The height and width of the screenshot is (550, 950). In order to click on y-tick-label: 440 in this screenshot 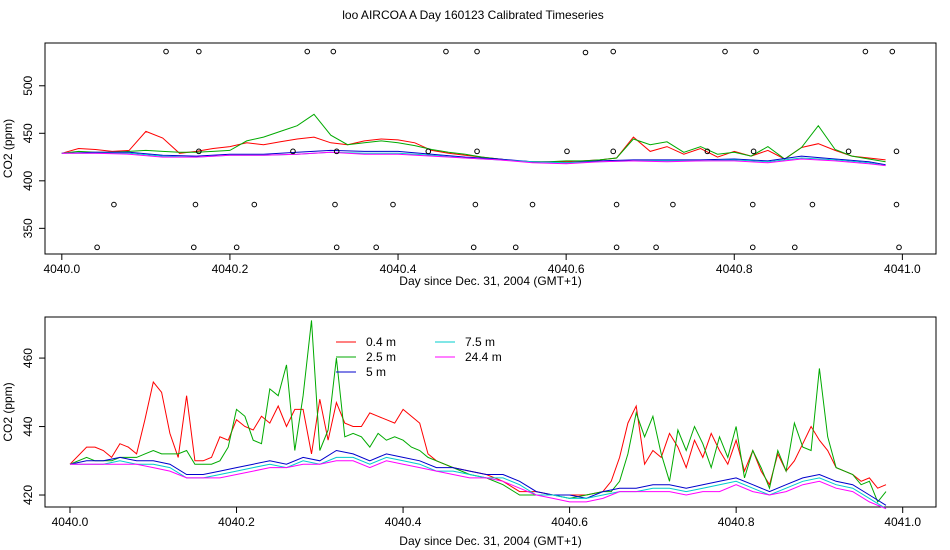, I will do `click(28, 426)`.